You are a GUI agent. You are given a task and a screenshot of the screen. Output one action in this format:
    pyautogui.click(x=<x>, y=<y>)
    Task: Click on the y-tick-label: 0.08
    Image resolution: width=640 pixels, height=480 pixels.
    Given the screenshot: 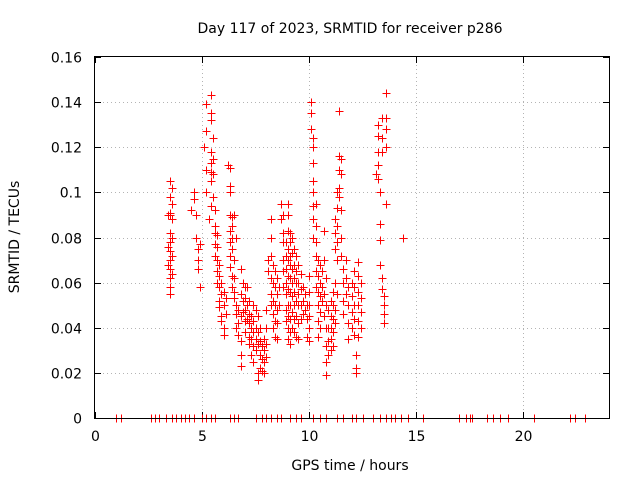 What is the action you would take?
    pyautogui.click(x=66, y=240)
    